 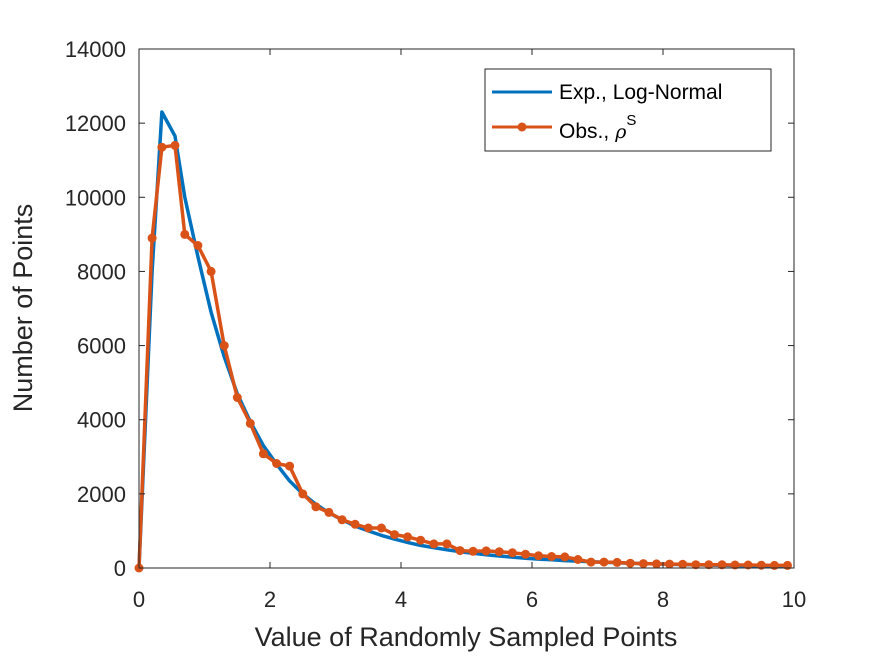 What do you see at coordinates (532, 599) in the screenshot?
I see `x-tick-label: 6` at bounding box center [532, 599].